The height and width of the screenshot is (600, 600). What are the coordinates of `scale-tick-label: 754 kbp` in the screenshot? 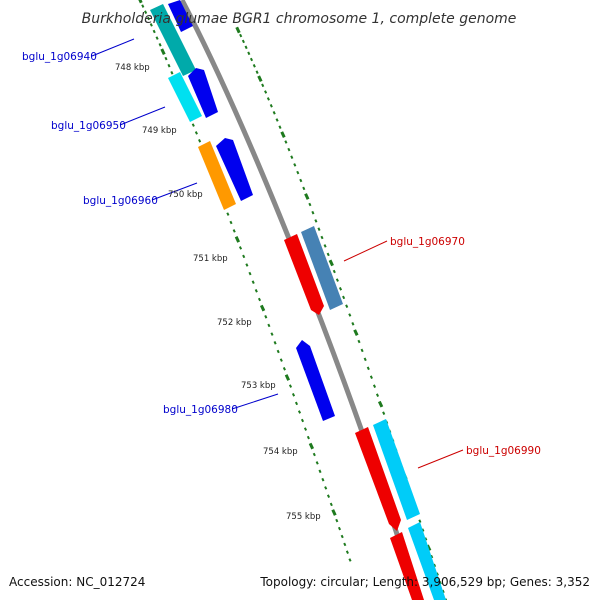 It's located at (280, 452).